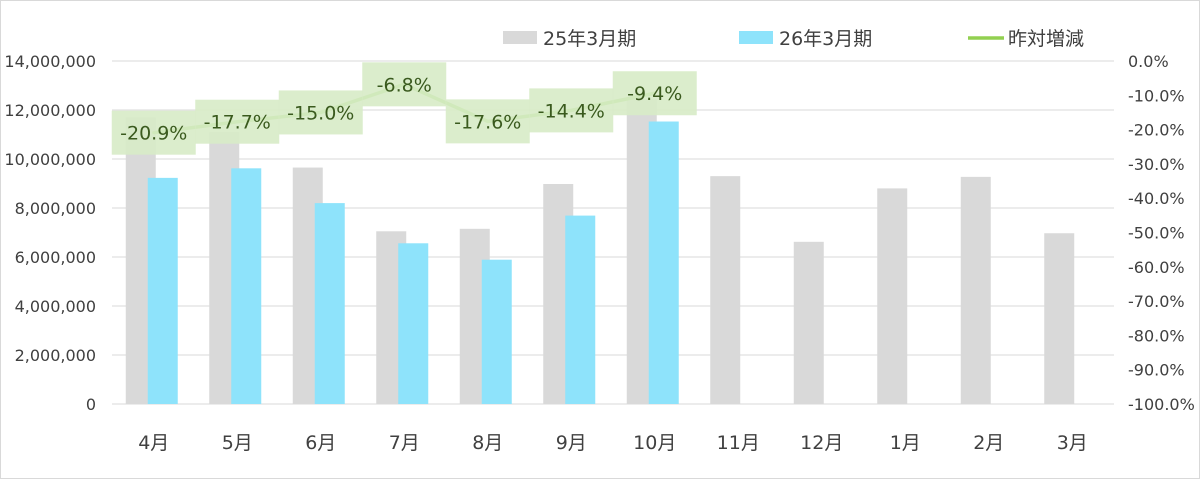 The height and width of the screenshot is (479, 1200). I want to click on x-tick-label: 7月, so click(404, 443).